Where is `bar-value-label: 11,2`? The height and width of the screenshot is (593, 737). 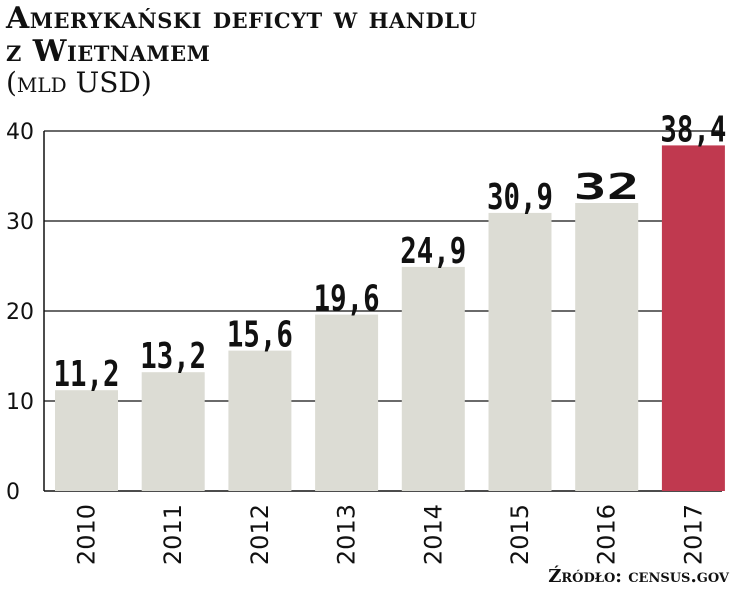 bar-value-label: 11,2 is located at coordinates (87, 374).